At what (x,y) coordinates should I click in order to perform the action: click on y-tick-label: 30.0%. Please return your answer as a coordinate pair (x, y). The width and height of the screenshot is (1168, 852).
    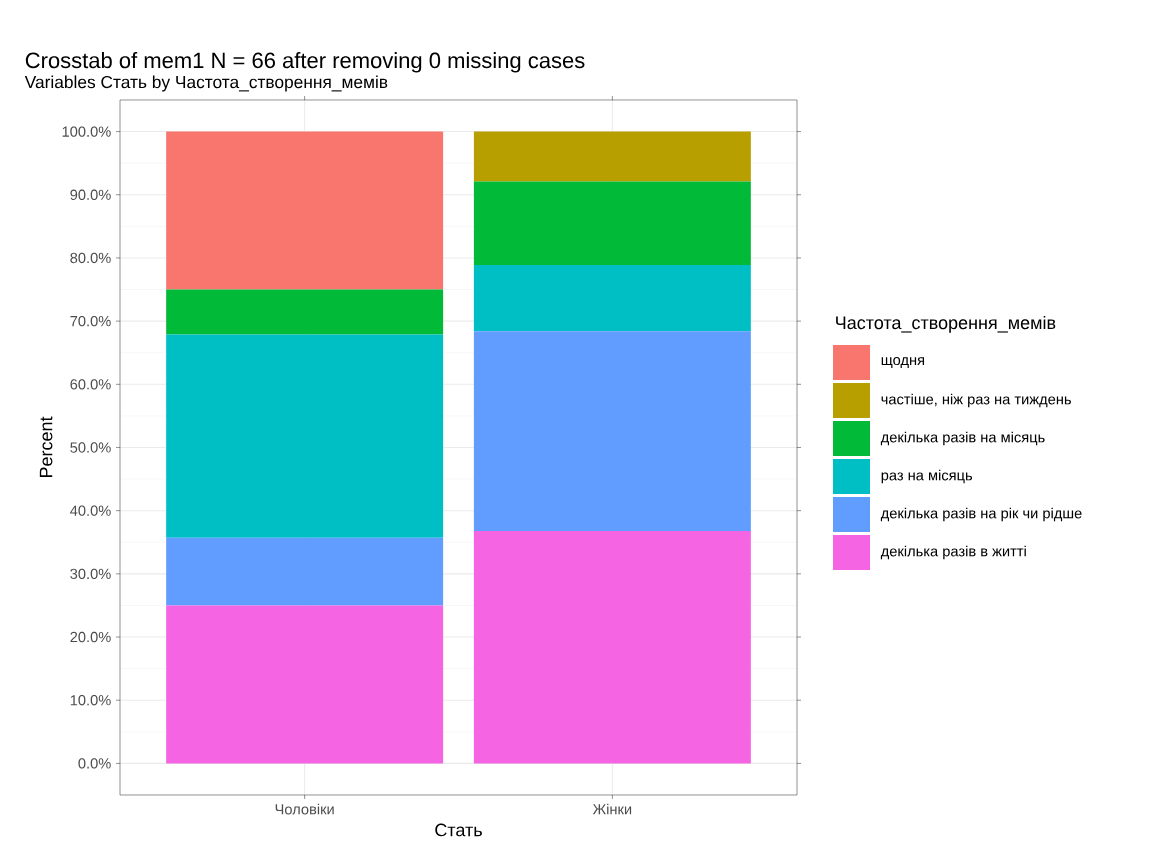
    Looking at the image, I should click on (90, 574).